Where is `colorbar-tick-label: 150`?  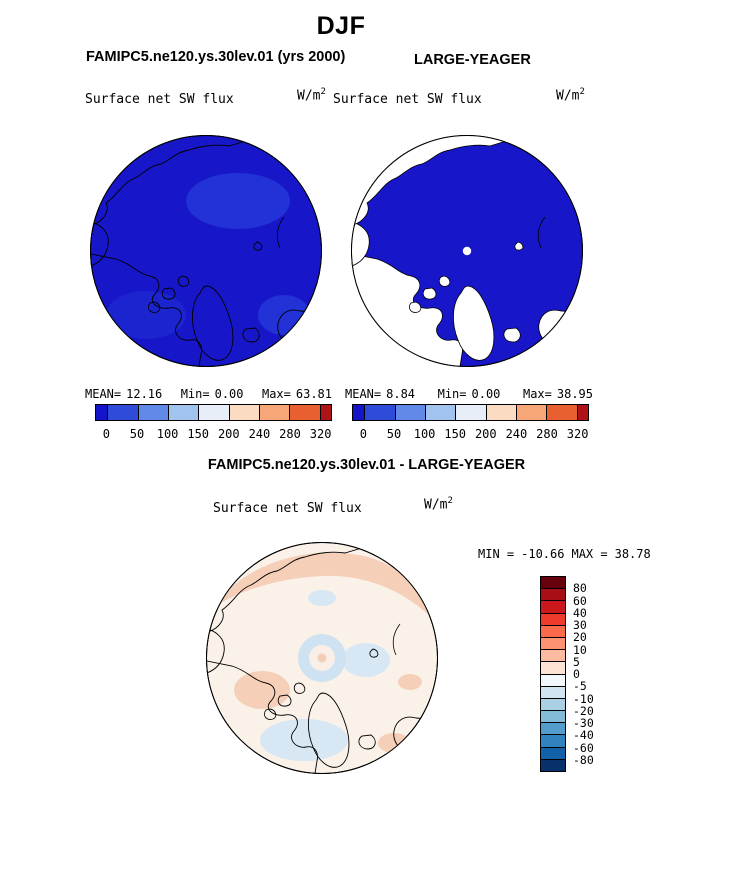 colorbar-tick-label: 150 is located at coordinates (198, 434).